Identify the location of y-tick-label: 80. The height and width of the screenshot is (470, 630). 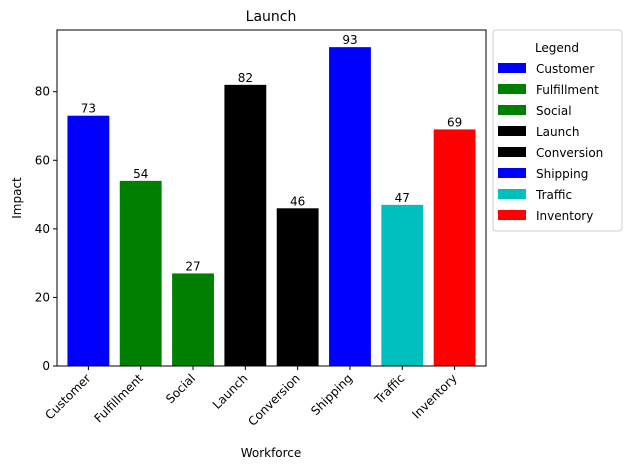
(42, 92).